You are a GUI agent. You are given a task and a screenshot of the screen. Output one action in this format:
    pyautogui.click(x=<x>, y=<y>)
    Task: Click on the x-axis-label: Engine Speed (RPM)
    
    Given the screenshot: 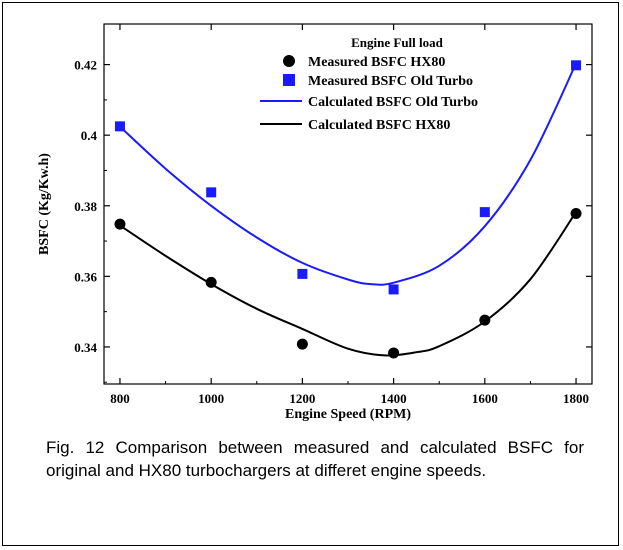 What is the action you would take?
    pyautogui.click(x=348, y=414)
    